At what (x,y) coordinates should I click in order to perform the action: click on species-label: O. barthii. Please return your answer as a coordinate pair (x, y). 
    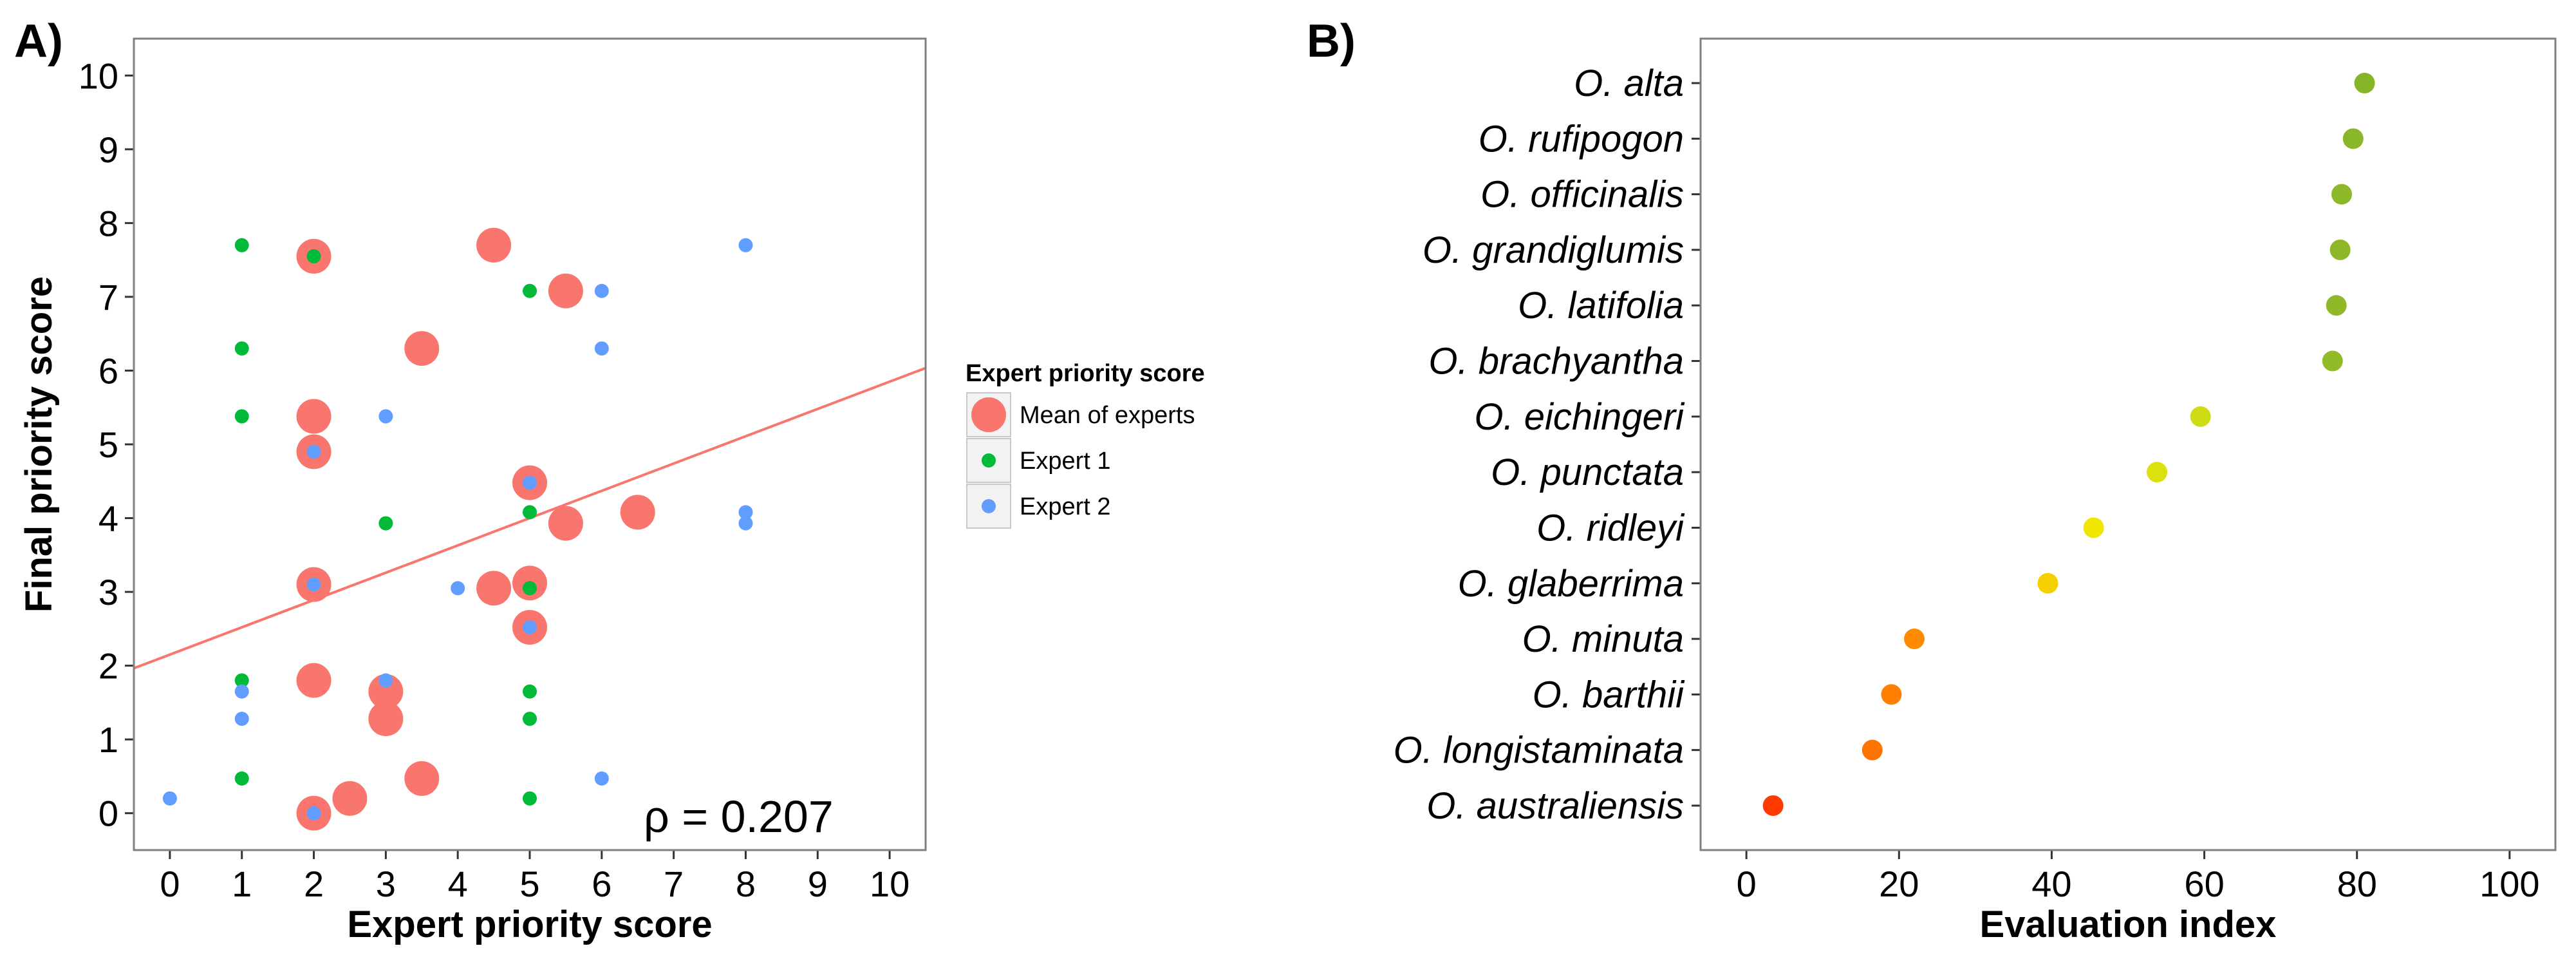
    Looking at the image, I should click on (1609, 694).